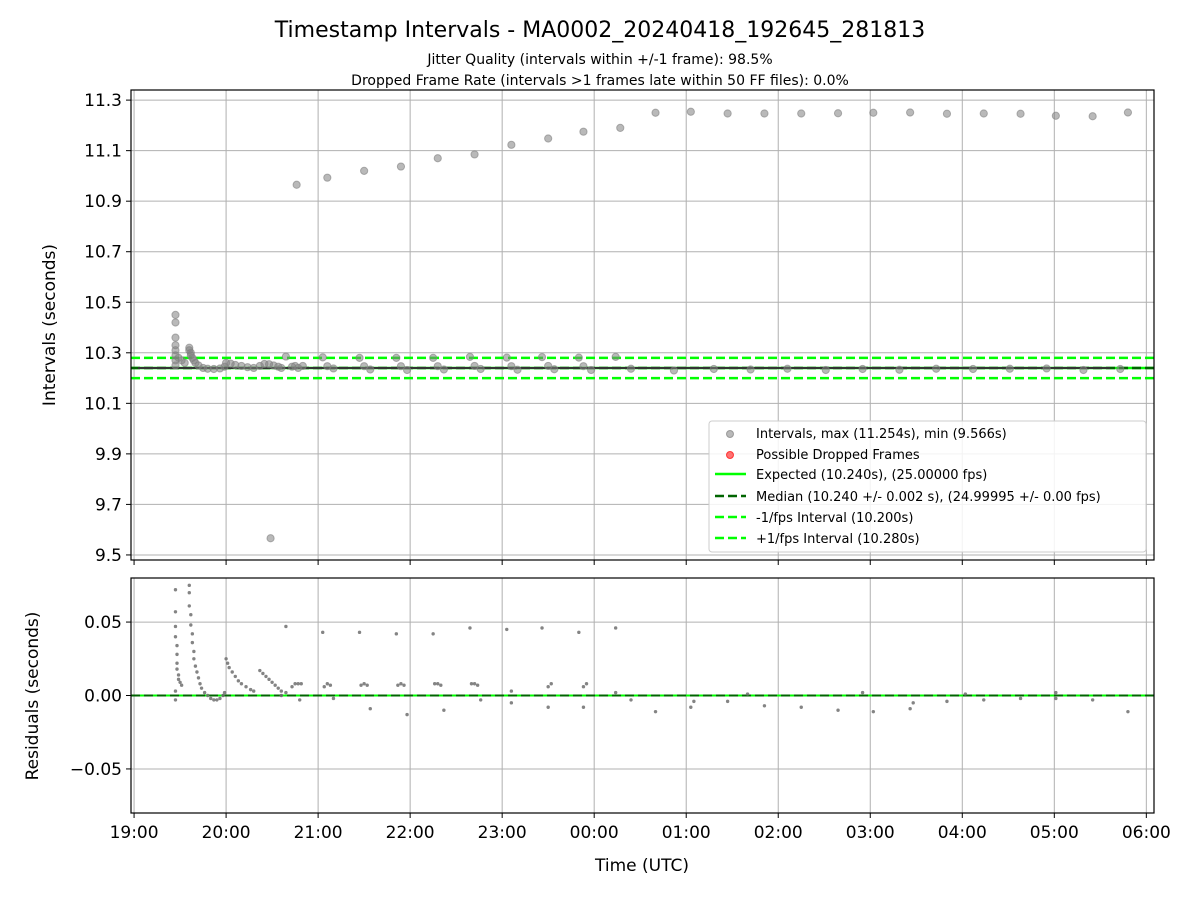 This screenshot has width=1200, height=900. I want to click on residuals-points, so click(651, 650).